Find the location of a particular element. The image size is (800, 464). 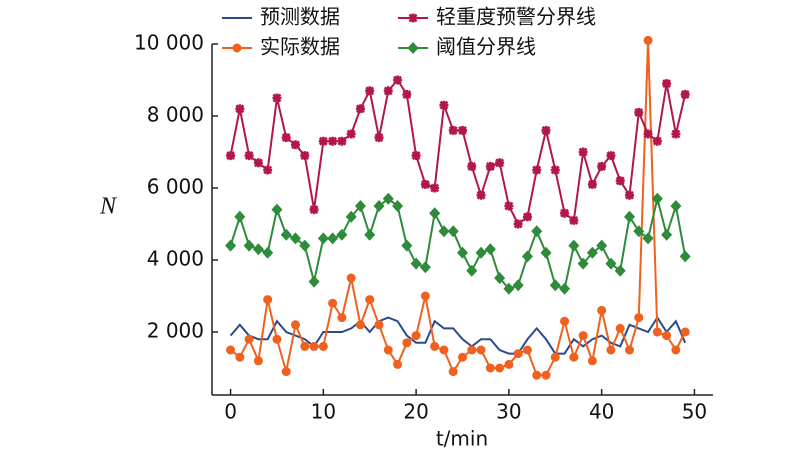

x-tick-label: 40 is located at coordinates (601, 412).